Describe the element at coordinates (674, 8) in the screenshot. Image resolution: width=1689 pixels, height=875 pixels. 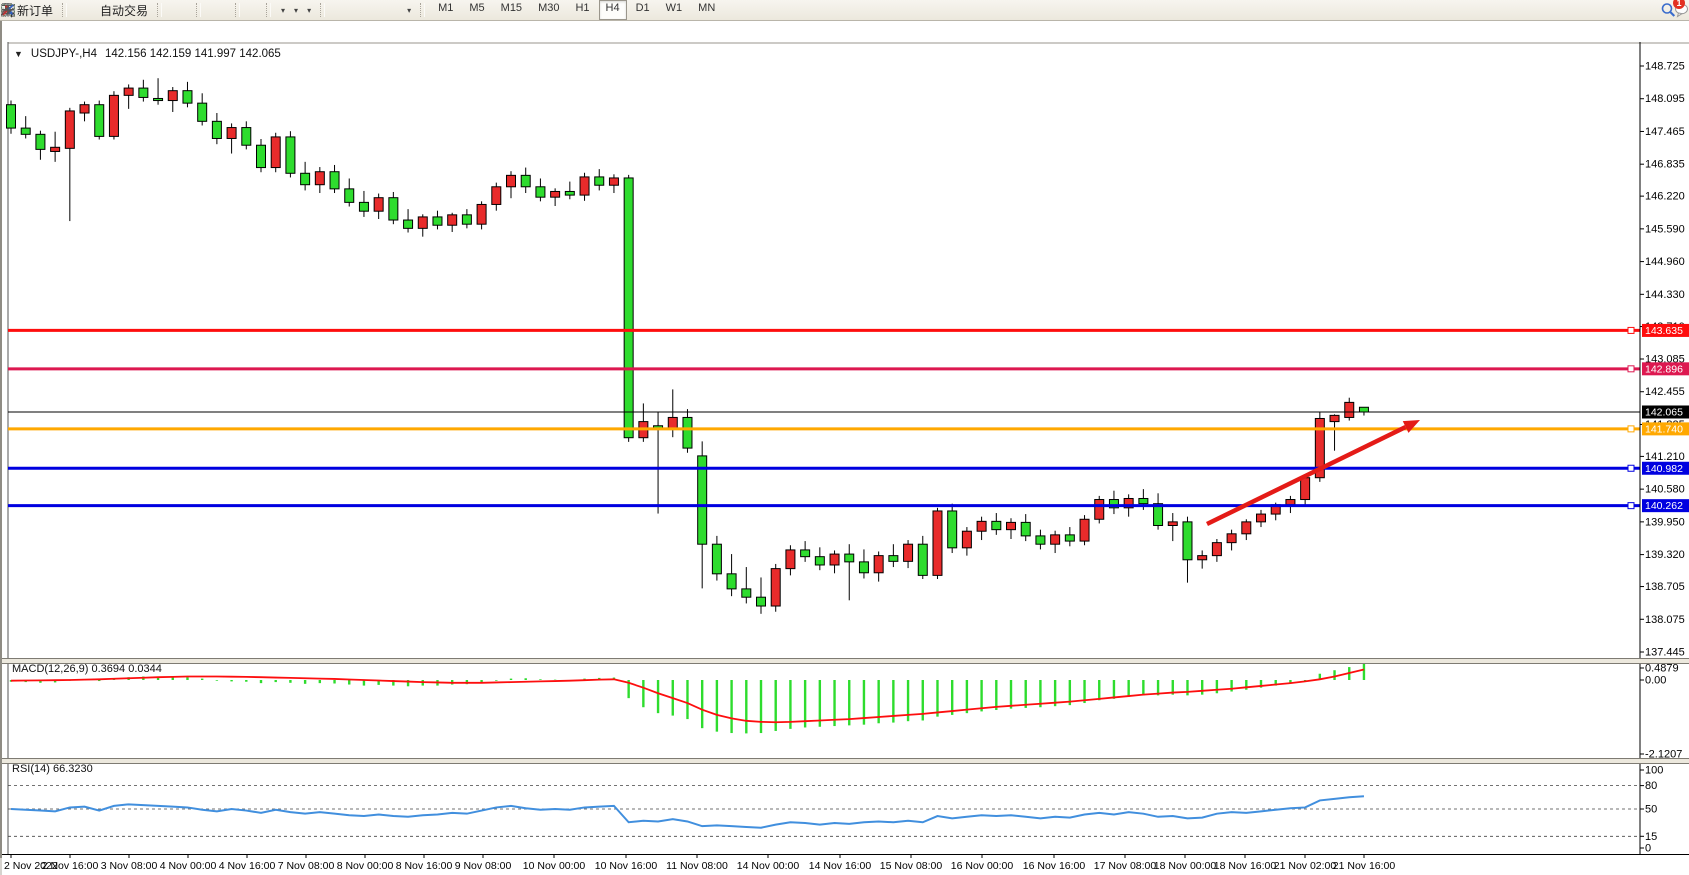
I see `timeframe-button-w1: W1` at that location.